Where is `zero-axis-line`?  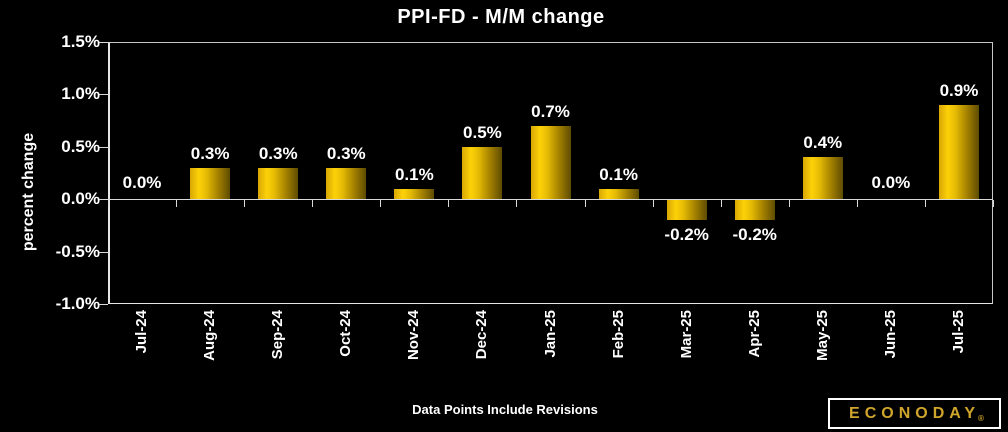
zero-axis-line is located at coordinates (550, 199).